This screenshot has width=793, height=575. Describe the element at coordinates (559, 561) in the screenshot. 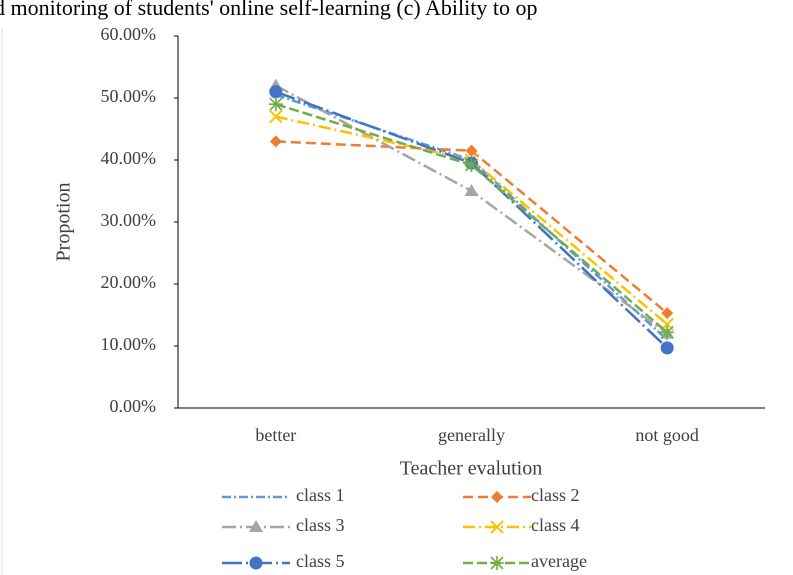

I see `legend-label: average` at that location.